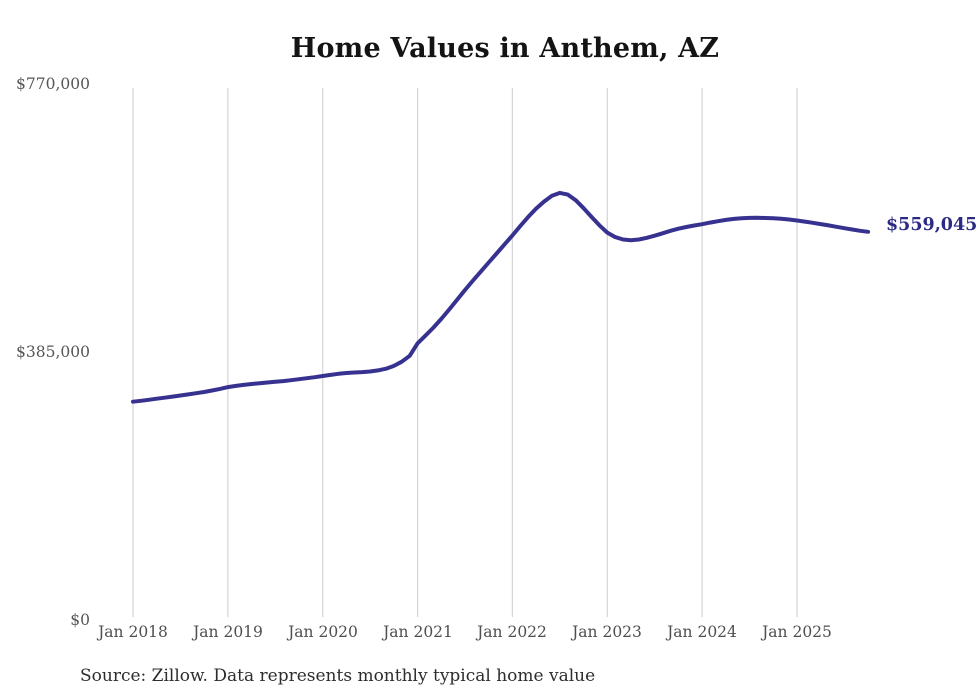  What do you see at coordinates (80, 620) in the screenshot?
I see `y-axis-tick-0: $0` at bounding box center [80, 620].